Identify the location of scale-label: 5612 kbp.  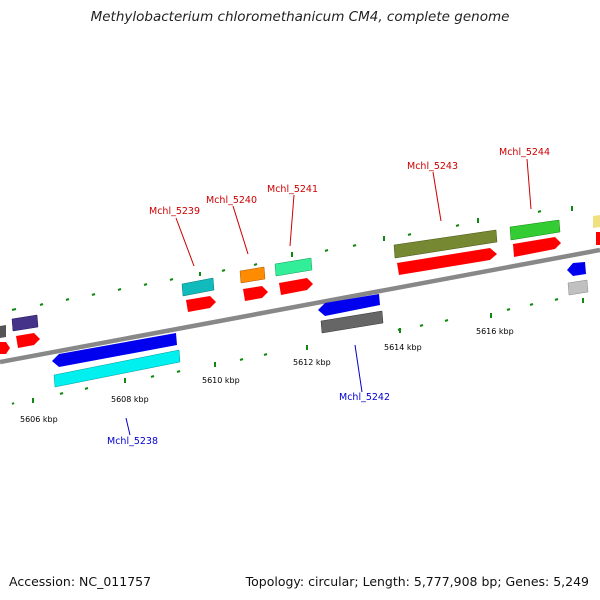
(312, 362).